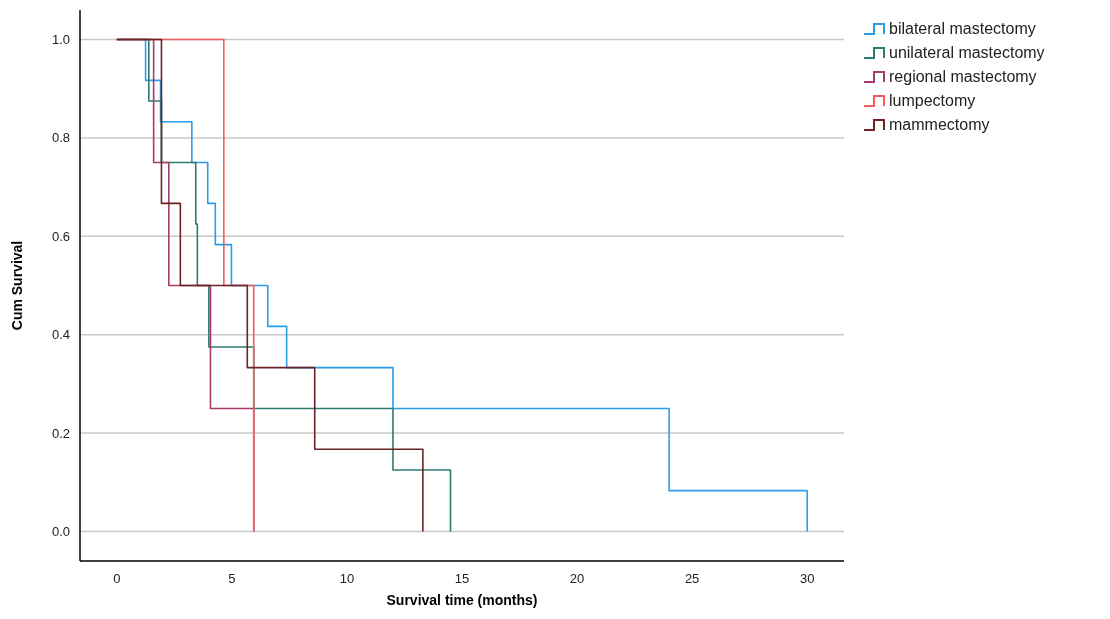 The image size is (1110, 619). What do you see at coordinates (462, 578) in the screenshot?
I see `x-tick-label: 15` at bounding box center [462, 578].